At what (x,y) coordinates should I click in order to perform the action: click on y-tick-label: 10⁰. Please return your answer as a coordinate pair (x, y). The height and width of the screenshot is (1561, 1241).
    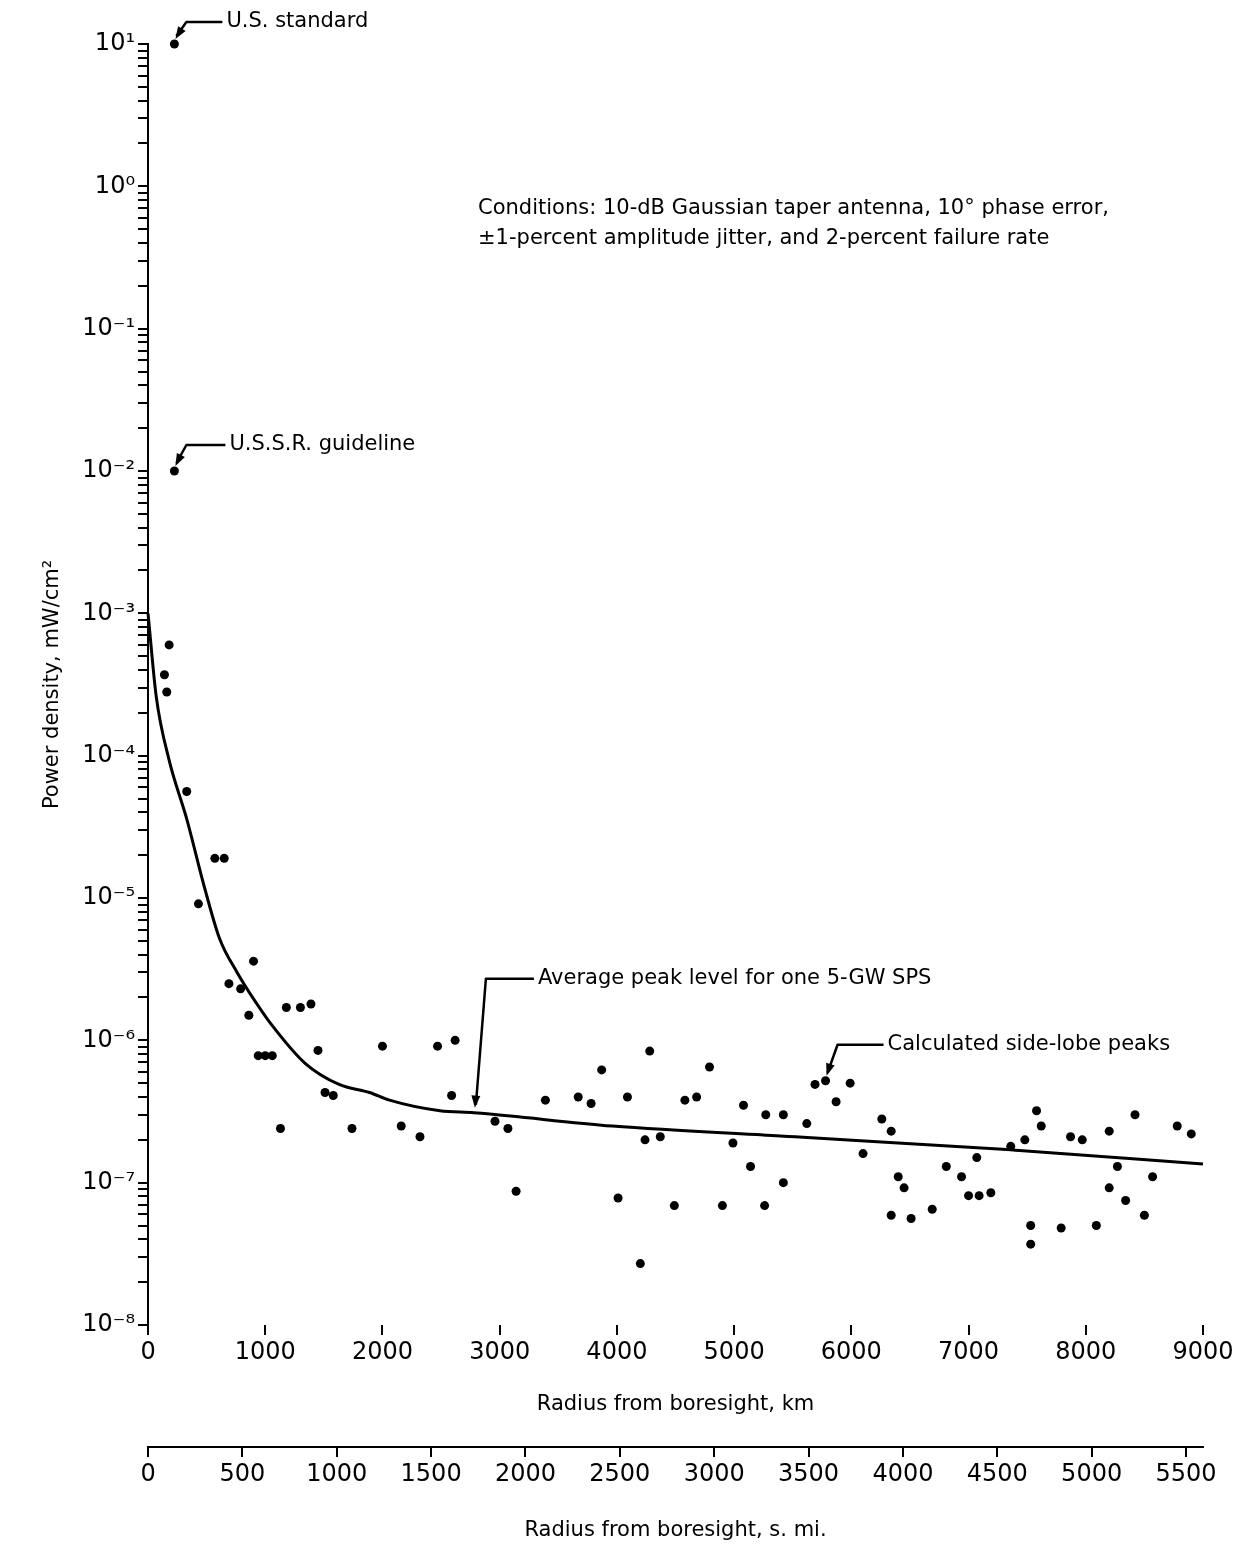
    Looking at the image, I should click on (115, 184).